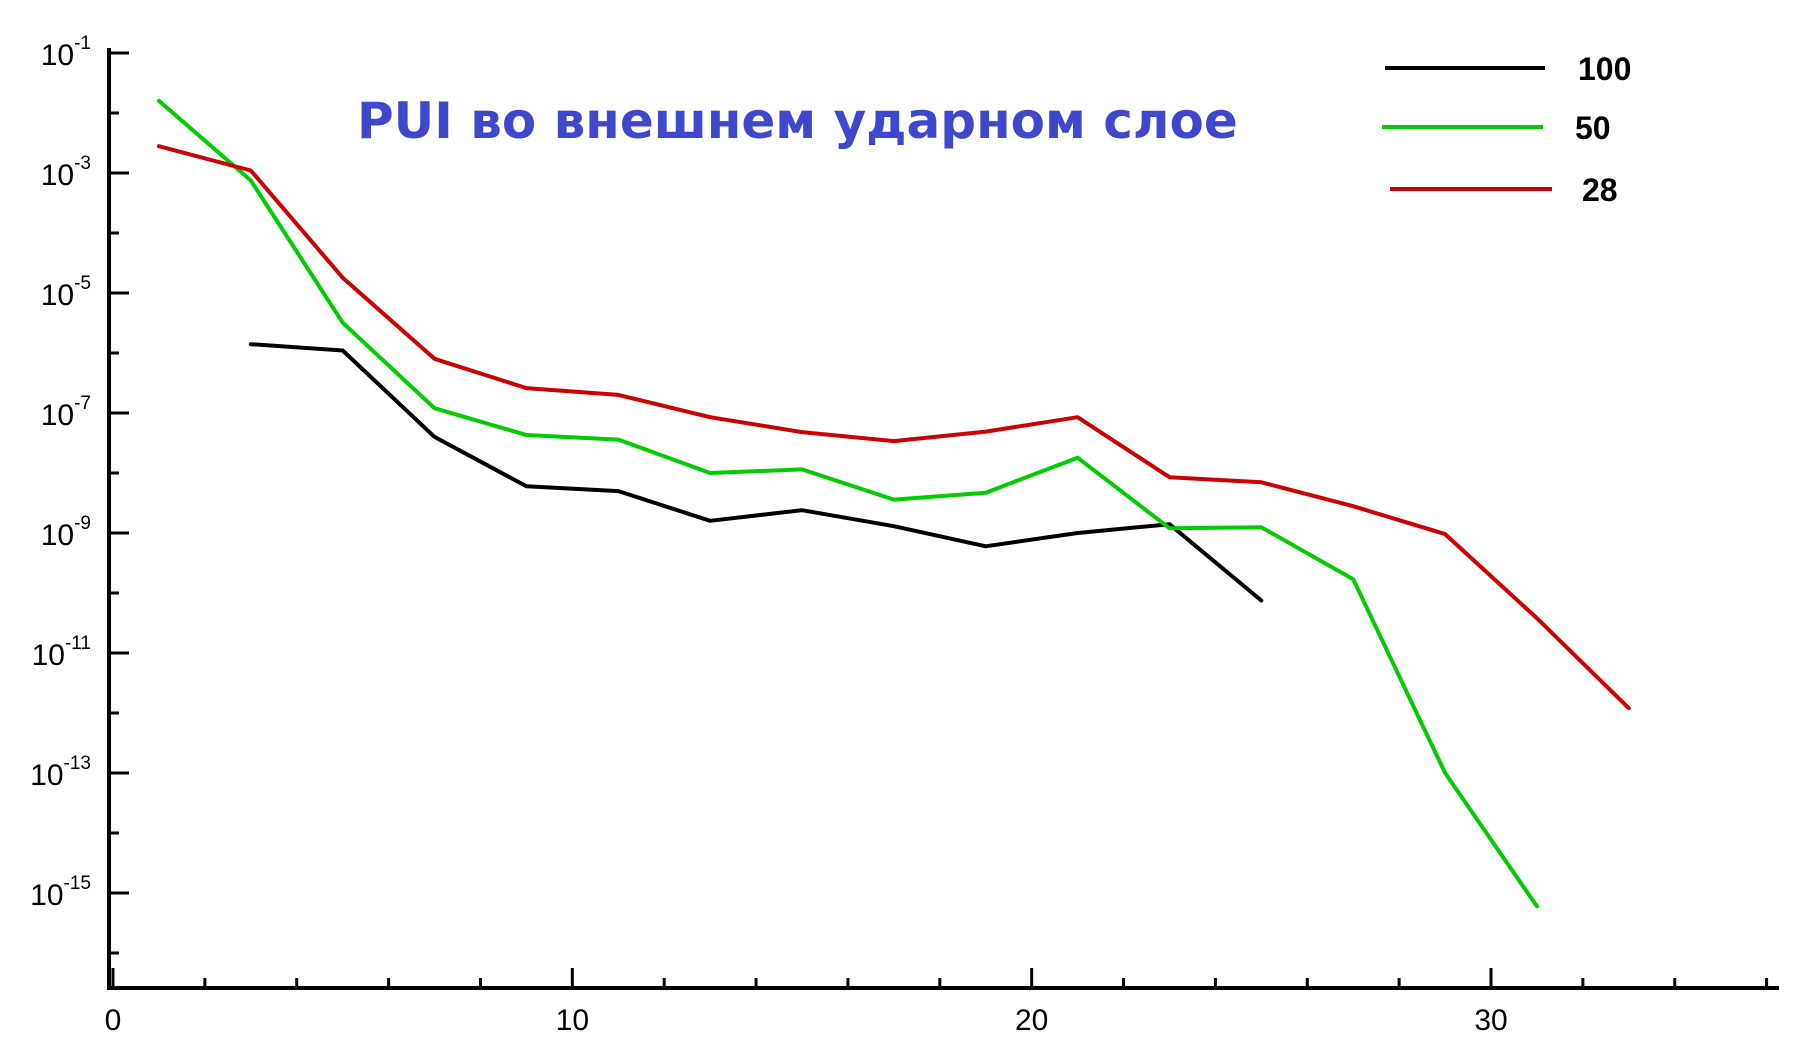  Describe the element at coordinates (572, 1020) in the screenshot. I see `x-tick-label: 10` at that location.